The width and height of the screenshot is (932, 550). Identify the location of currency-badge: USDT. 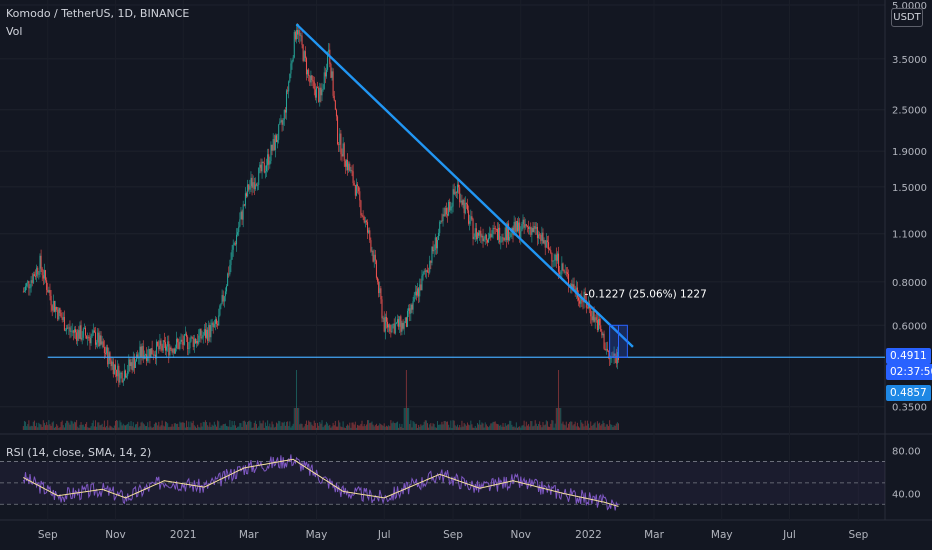
(907, 17).